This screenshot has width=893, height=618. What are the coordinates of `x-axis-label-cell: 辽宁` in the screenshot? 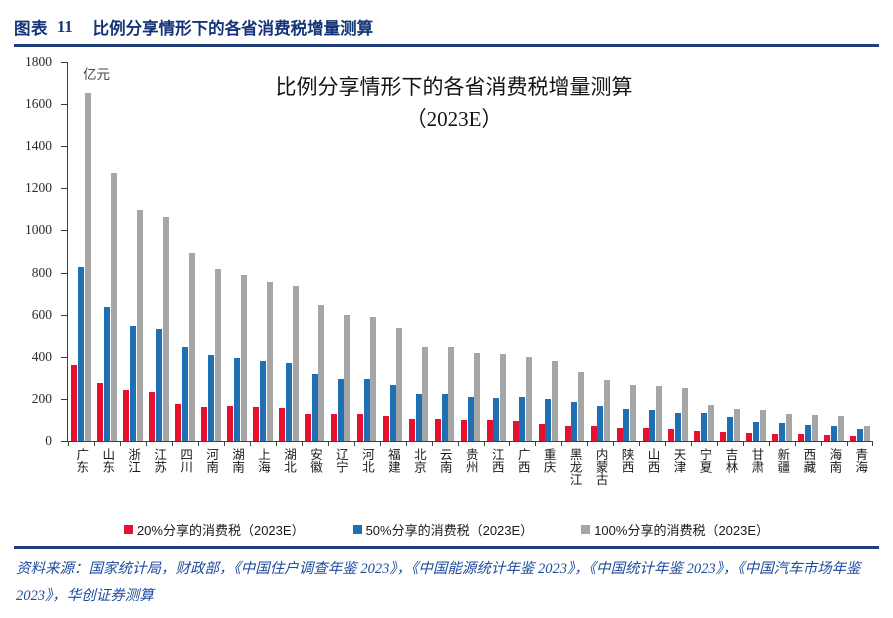 It's located at (341, 479).